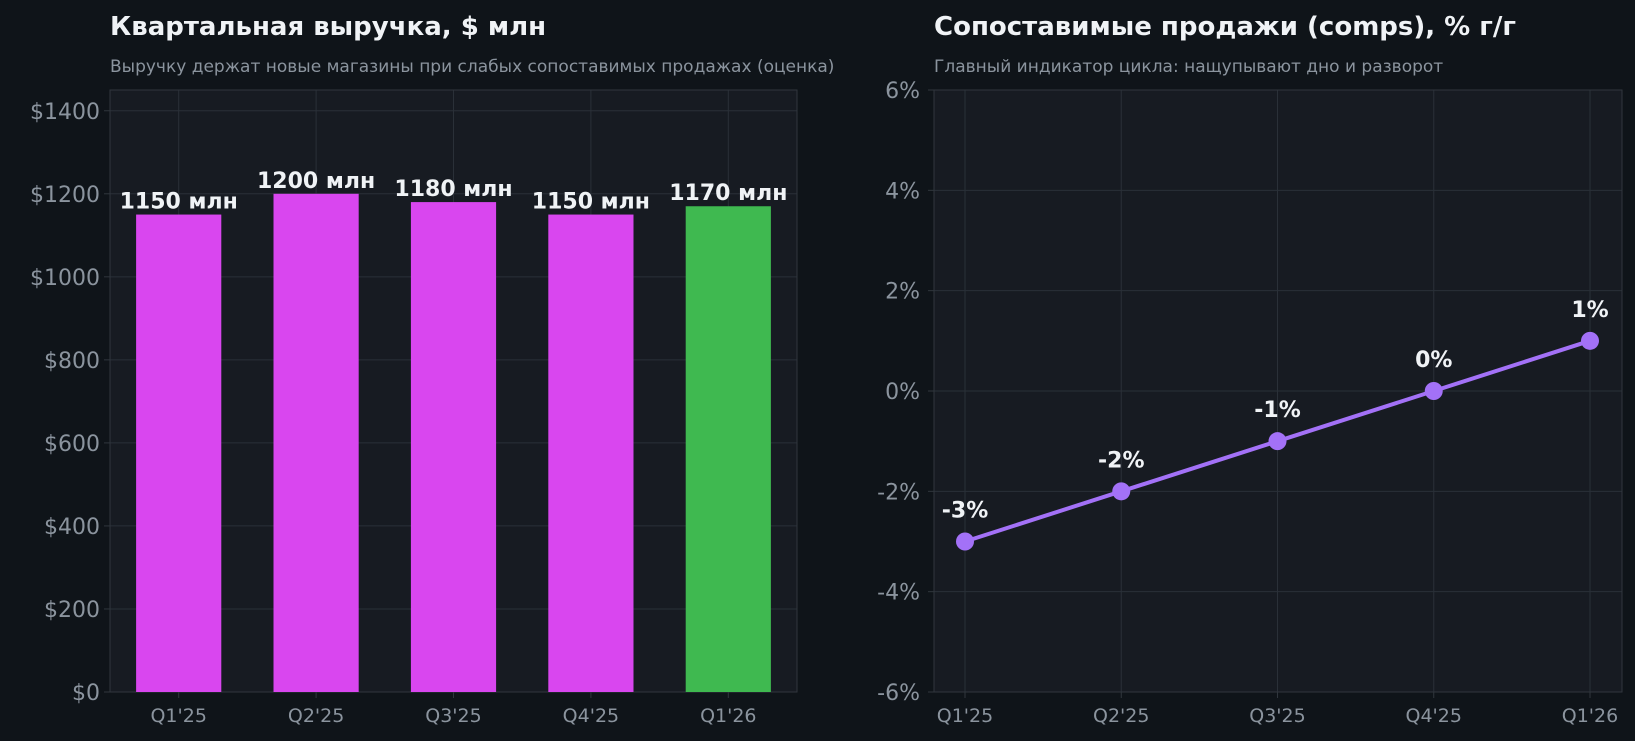 The image size is (1635, 741). Describe the element at coordinates (1433, 360) in the screenshot. I see `point-value-label: 0%` at that location.